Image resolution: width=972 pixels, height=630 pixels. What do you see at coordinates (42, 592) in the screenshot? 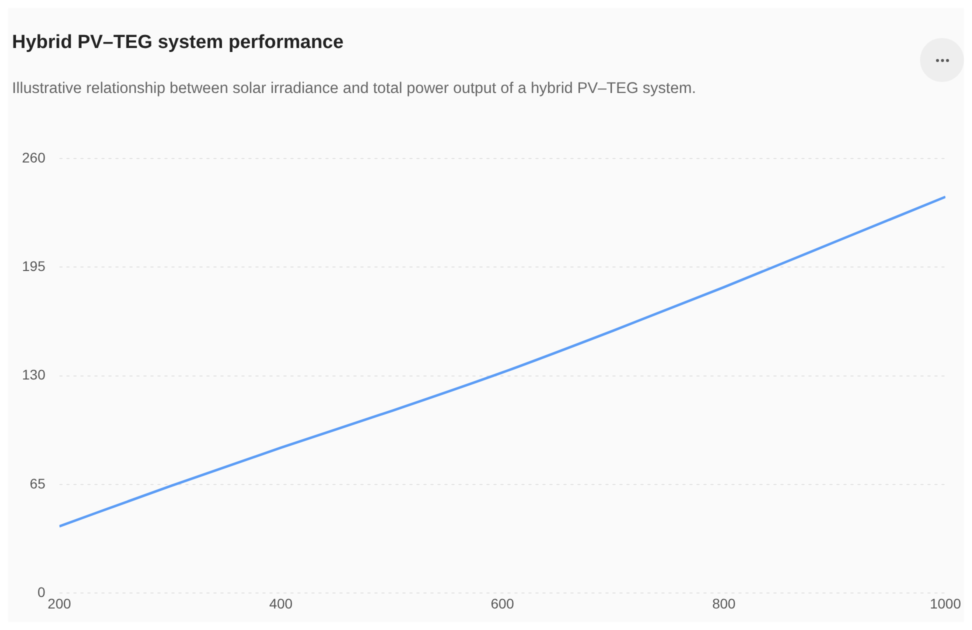
I see `y-tick-label: 0` at bounding box center [42, 592].